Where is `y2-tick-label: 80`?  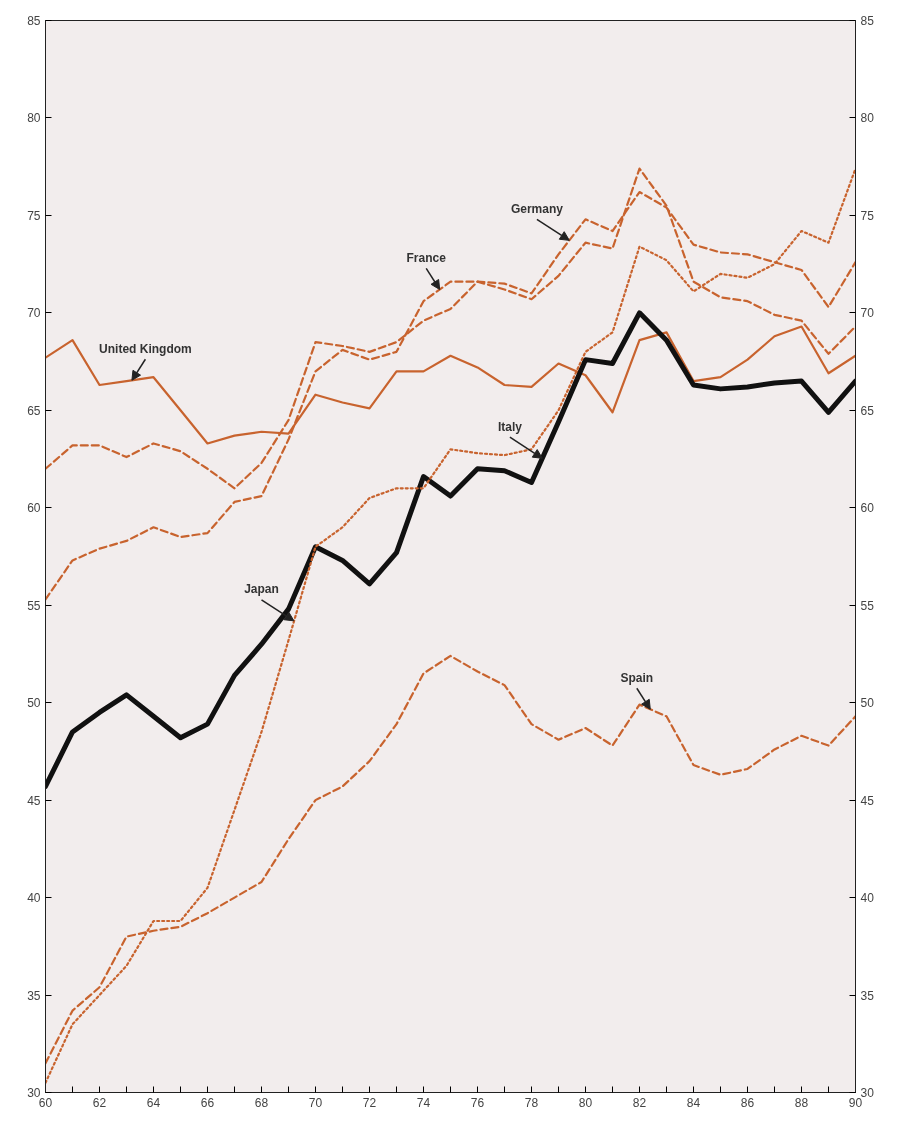
y2-tick-label: 80 is located at coordinates (867, 118).